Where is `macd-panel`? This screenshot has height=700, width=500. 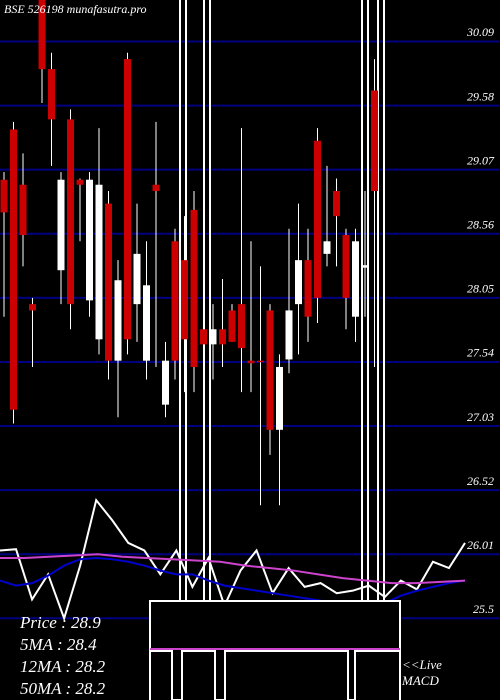 macd-panel is located at coordinates (275, 650).